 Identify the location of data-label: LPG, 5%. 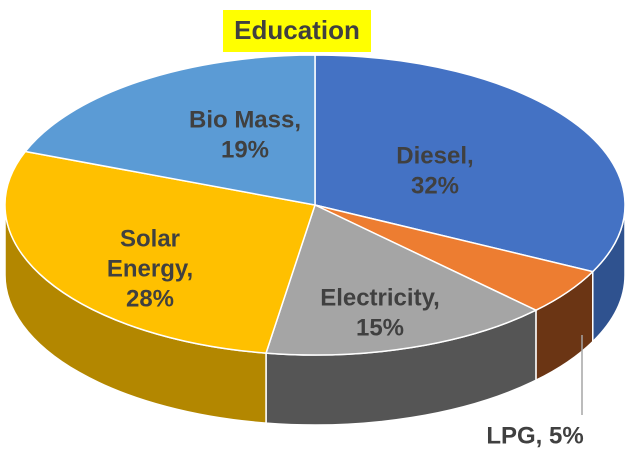
(534, 435).